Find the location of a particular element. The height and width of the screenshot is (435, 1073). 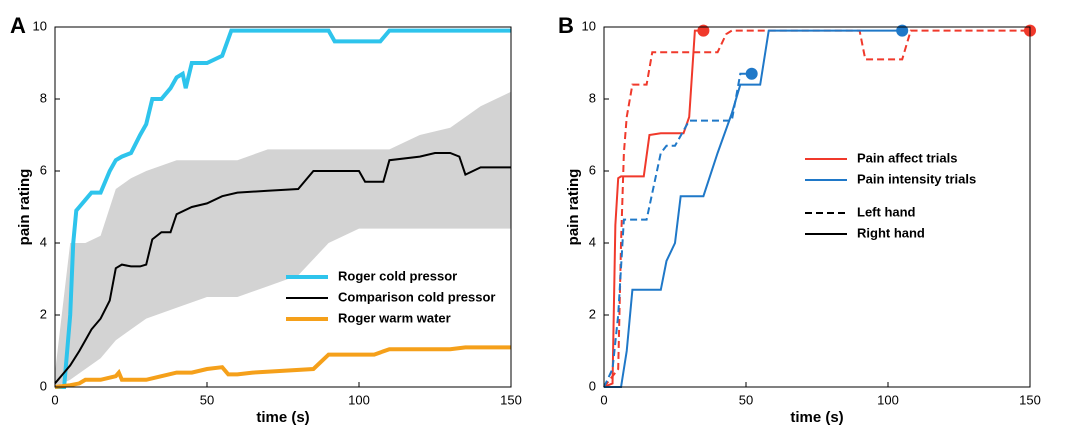

legend-label: Comparison cold pressor is located at coordinates (416, 296).